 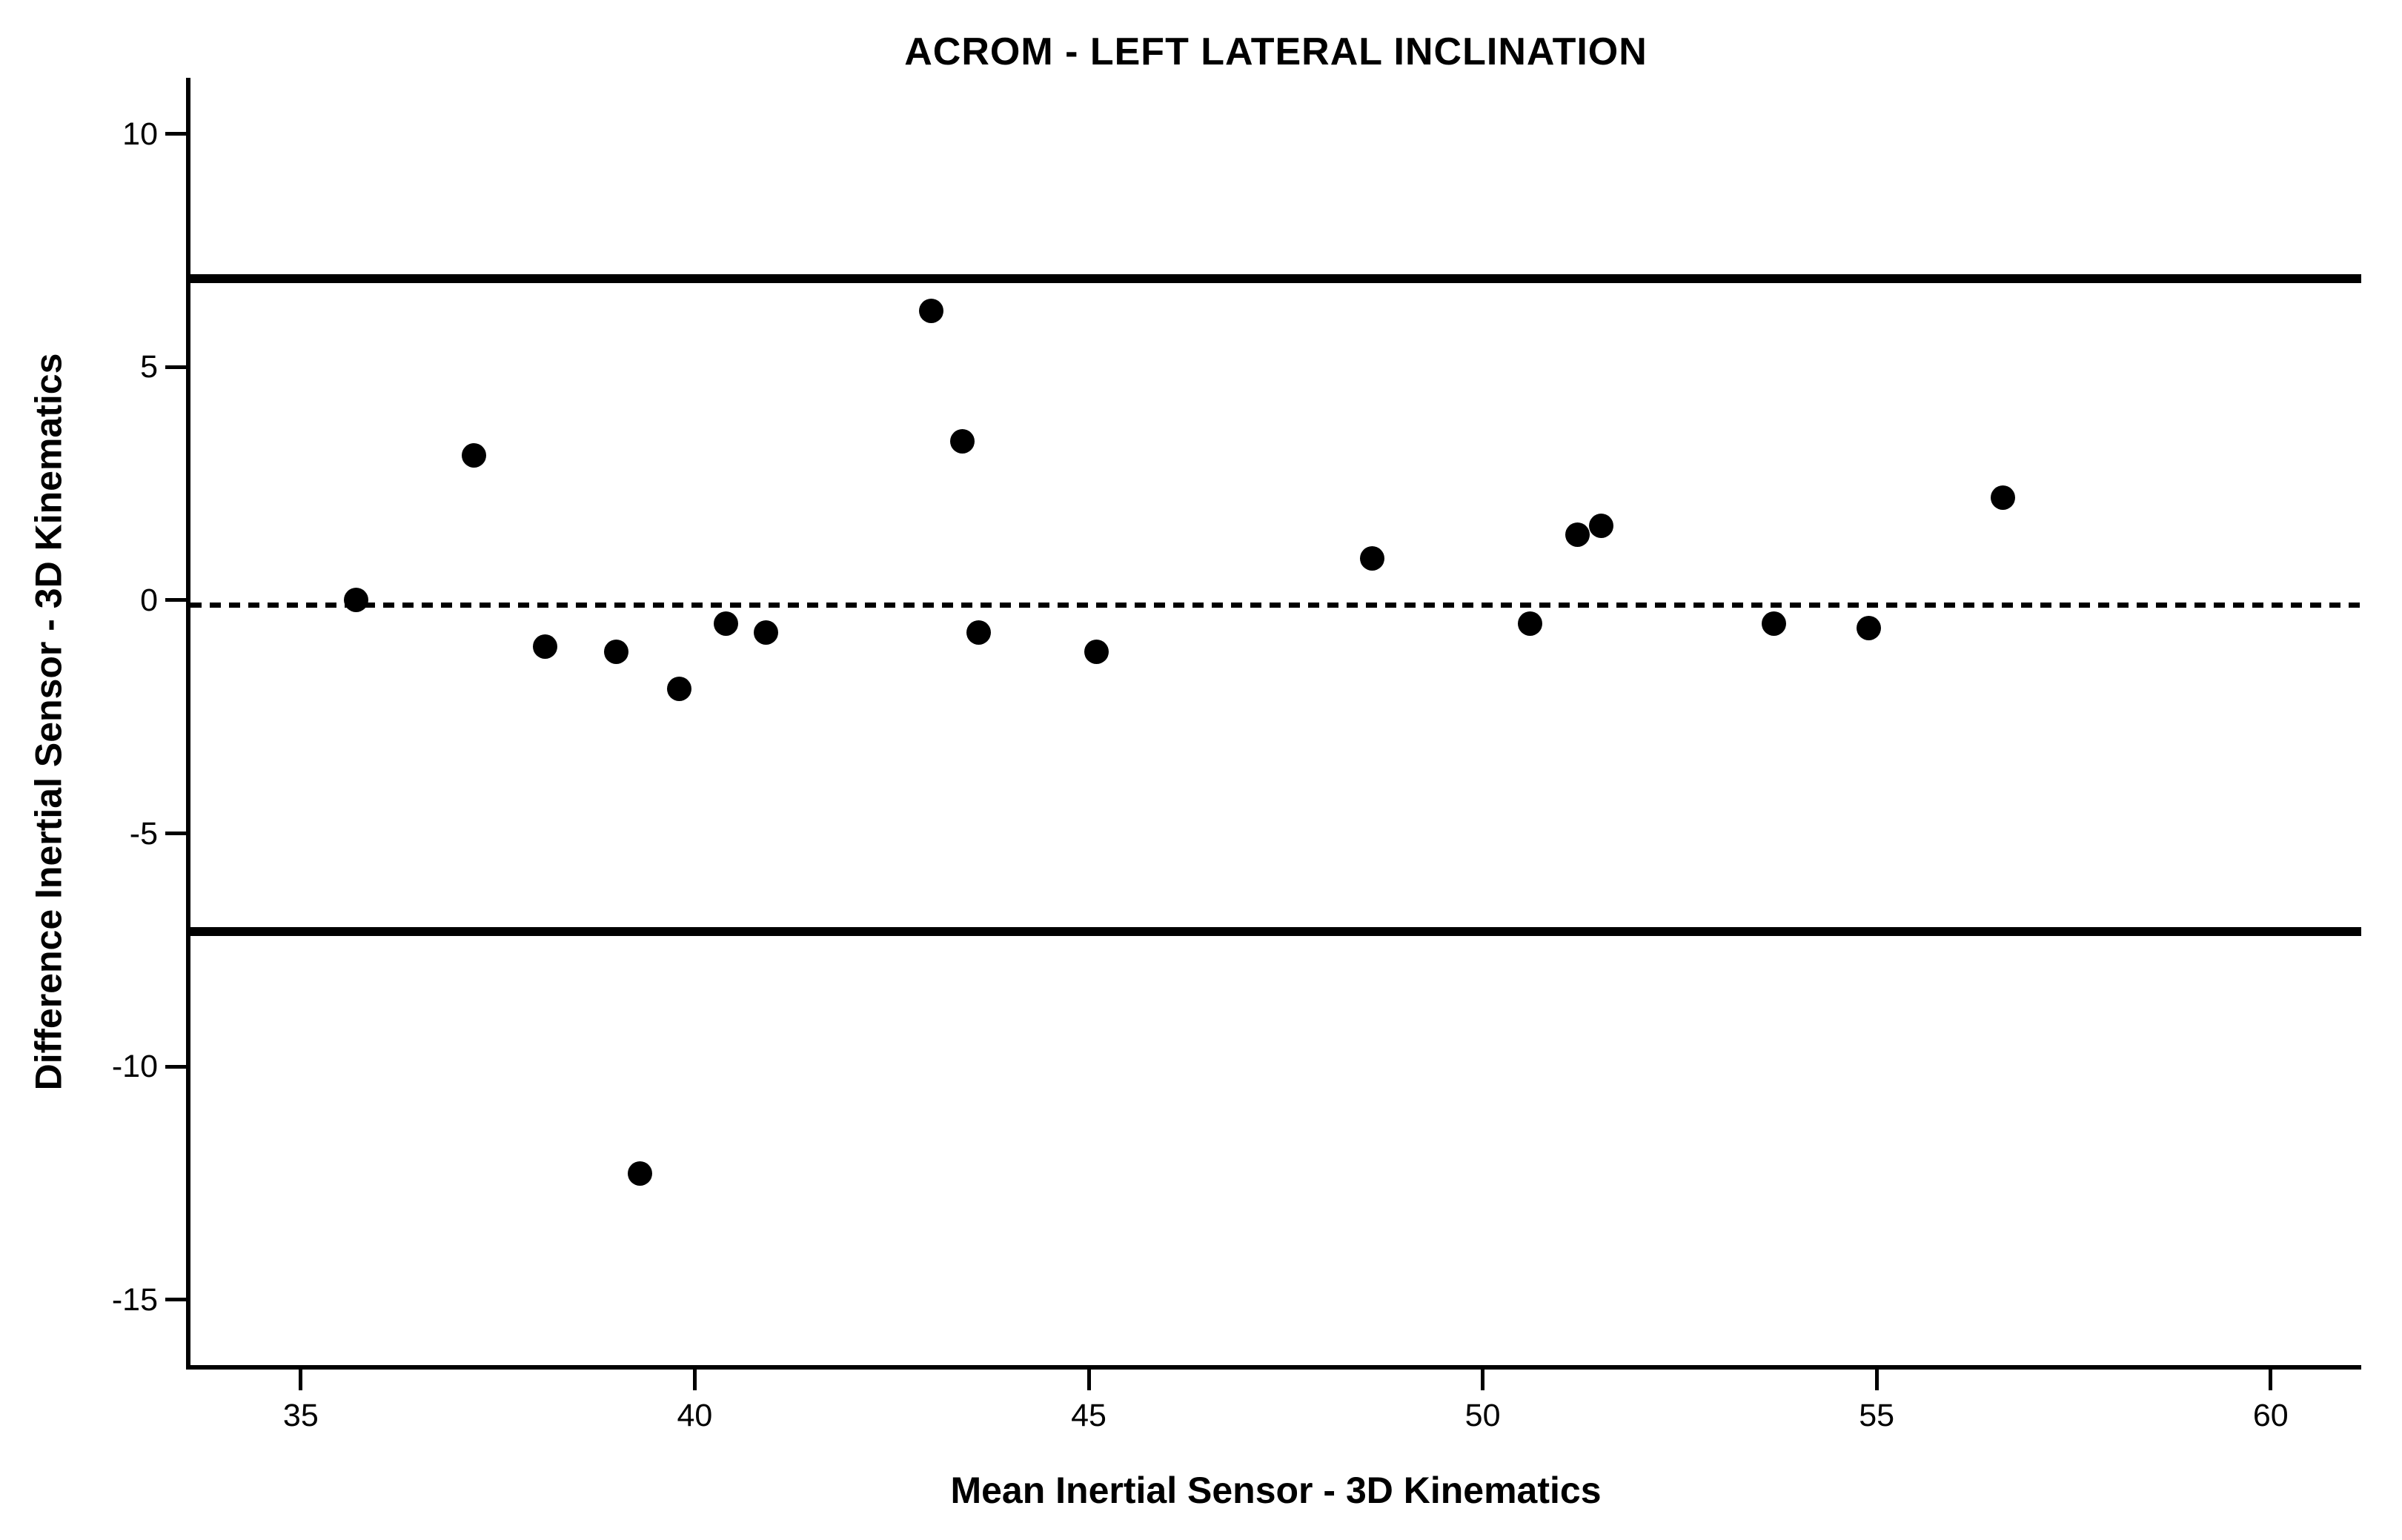 What do you see at coordinates (1276, 1490) in the screenshot?
I see `x-axis-label: Mean Inertial Sensor - 3D Kinematics` at bounding box center [1276, 1490].